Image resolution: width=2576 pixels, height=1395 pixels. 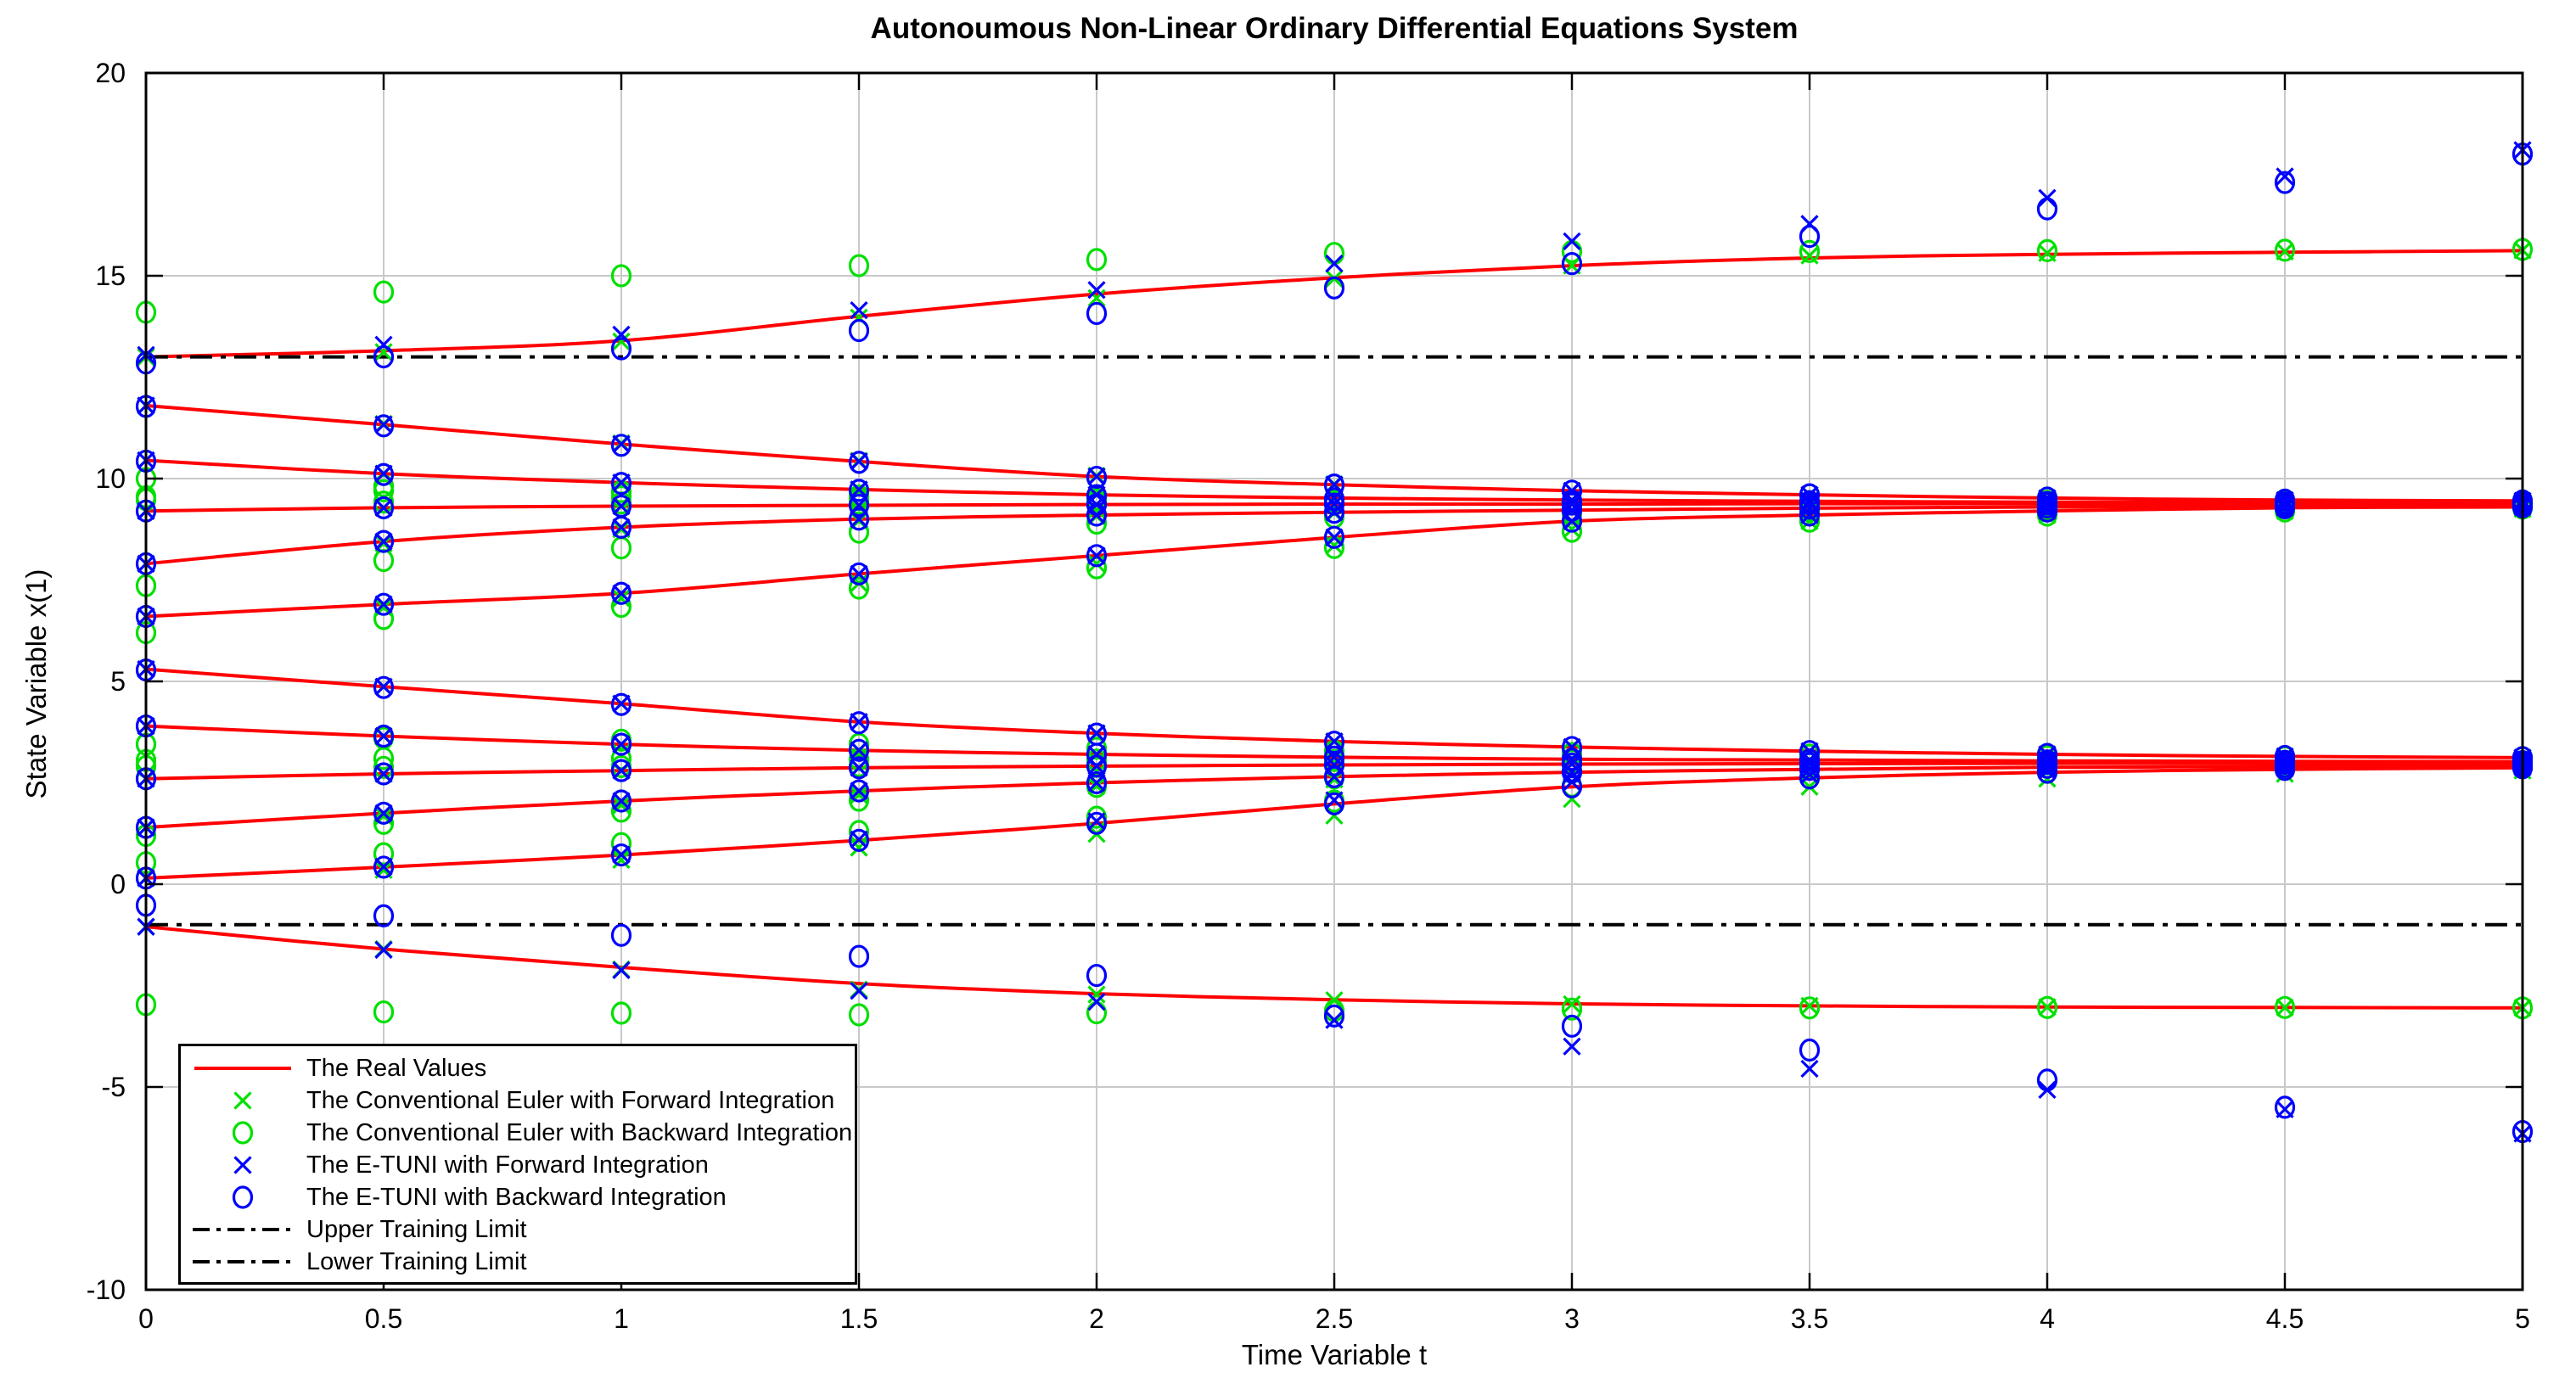 I want to click on legend-item: Lower Training Limit, so click(x=520, y=1262).